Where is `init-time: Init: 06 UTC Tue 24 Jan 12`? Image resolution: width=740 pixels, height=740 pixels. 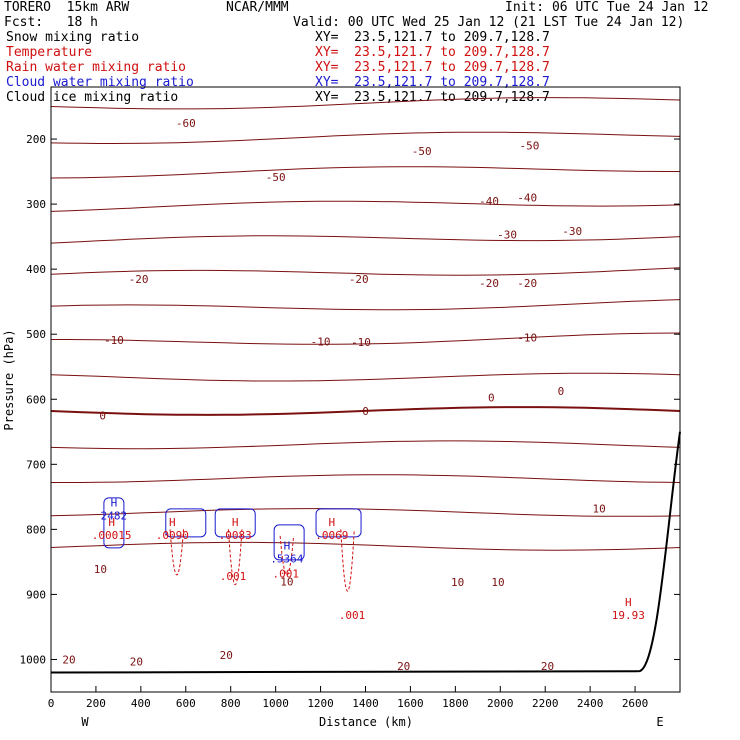
init-time: Init: 06 UTC Tue 24 Jan 12 is located at coordinates (607, 7).